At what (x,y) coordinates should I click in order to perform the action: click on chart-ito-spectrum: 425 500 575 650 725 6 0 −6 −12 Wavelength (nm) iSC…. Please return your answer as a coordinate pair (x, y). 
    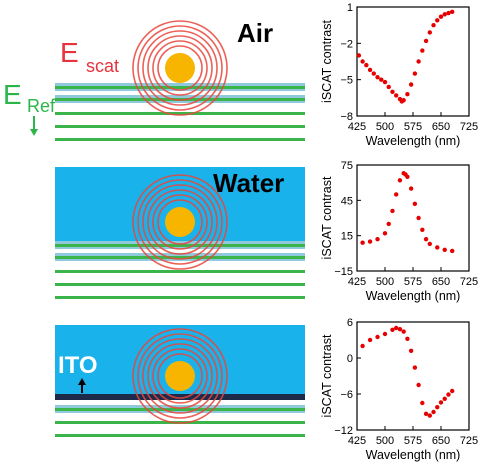
    Looking at the image, I should click on (399, 389).